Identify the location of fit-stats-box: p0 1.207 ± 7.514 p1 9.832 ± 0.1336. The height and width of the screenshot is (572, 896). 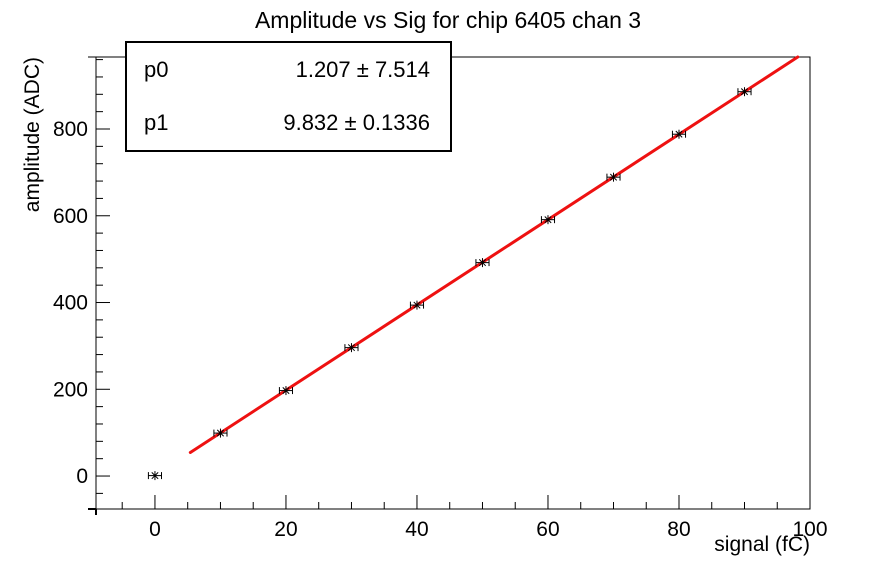
(288, 96).